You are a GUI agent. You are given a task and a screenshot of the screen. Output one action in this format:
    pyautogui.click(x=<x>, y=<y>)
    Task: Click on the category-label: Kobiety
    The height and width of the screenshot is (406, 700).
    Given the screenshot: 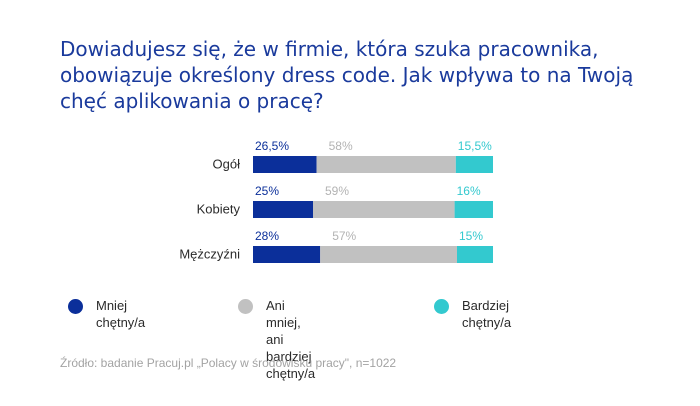 What is the action you would take?
    pyautogui.click(x=219, y=209)
    